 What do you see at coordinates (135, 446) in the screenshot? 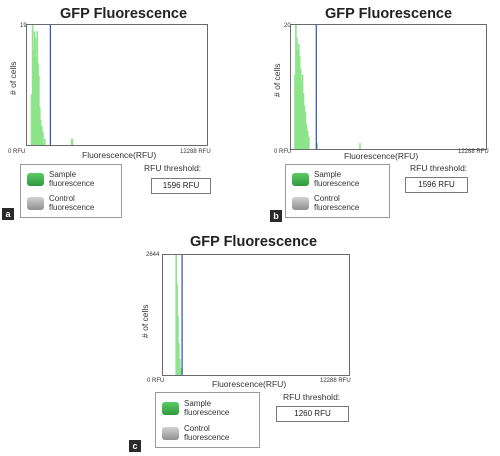
I see `panel-tag-c: c` at bounding box center [135, 446].